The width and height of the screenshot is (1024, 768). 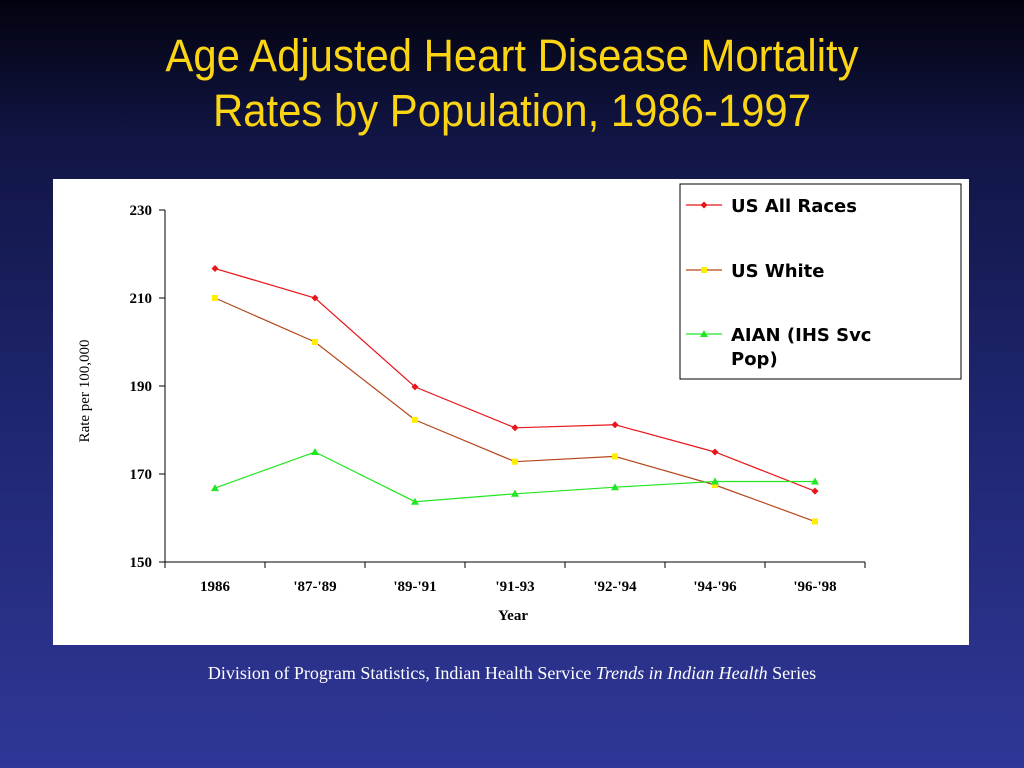 I want to click on x-tick-label: '94-'96, so click(x=715, y=587).